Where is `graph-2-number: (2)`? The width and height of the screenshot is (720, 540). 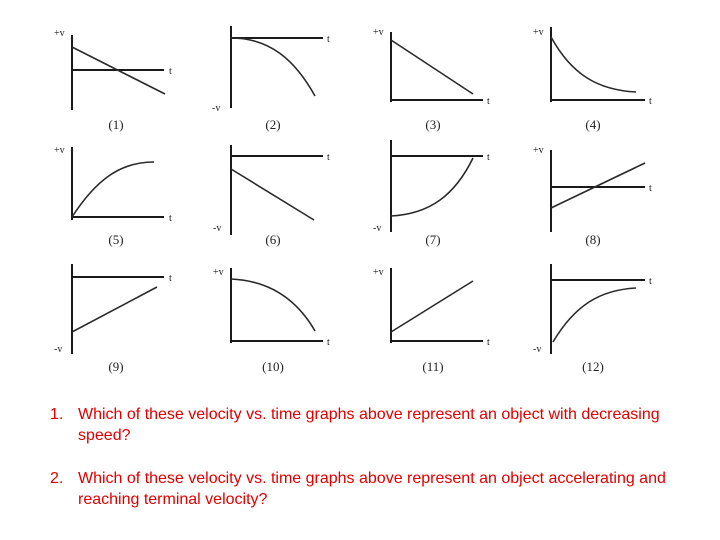 graph-2-number: (2) is located at coordinates (272, 124).